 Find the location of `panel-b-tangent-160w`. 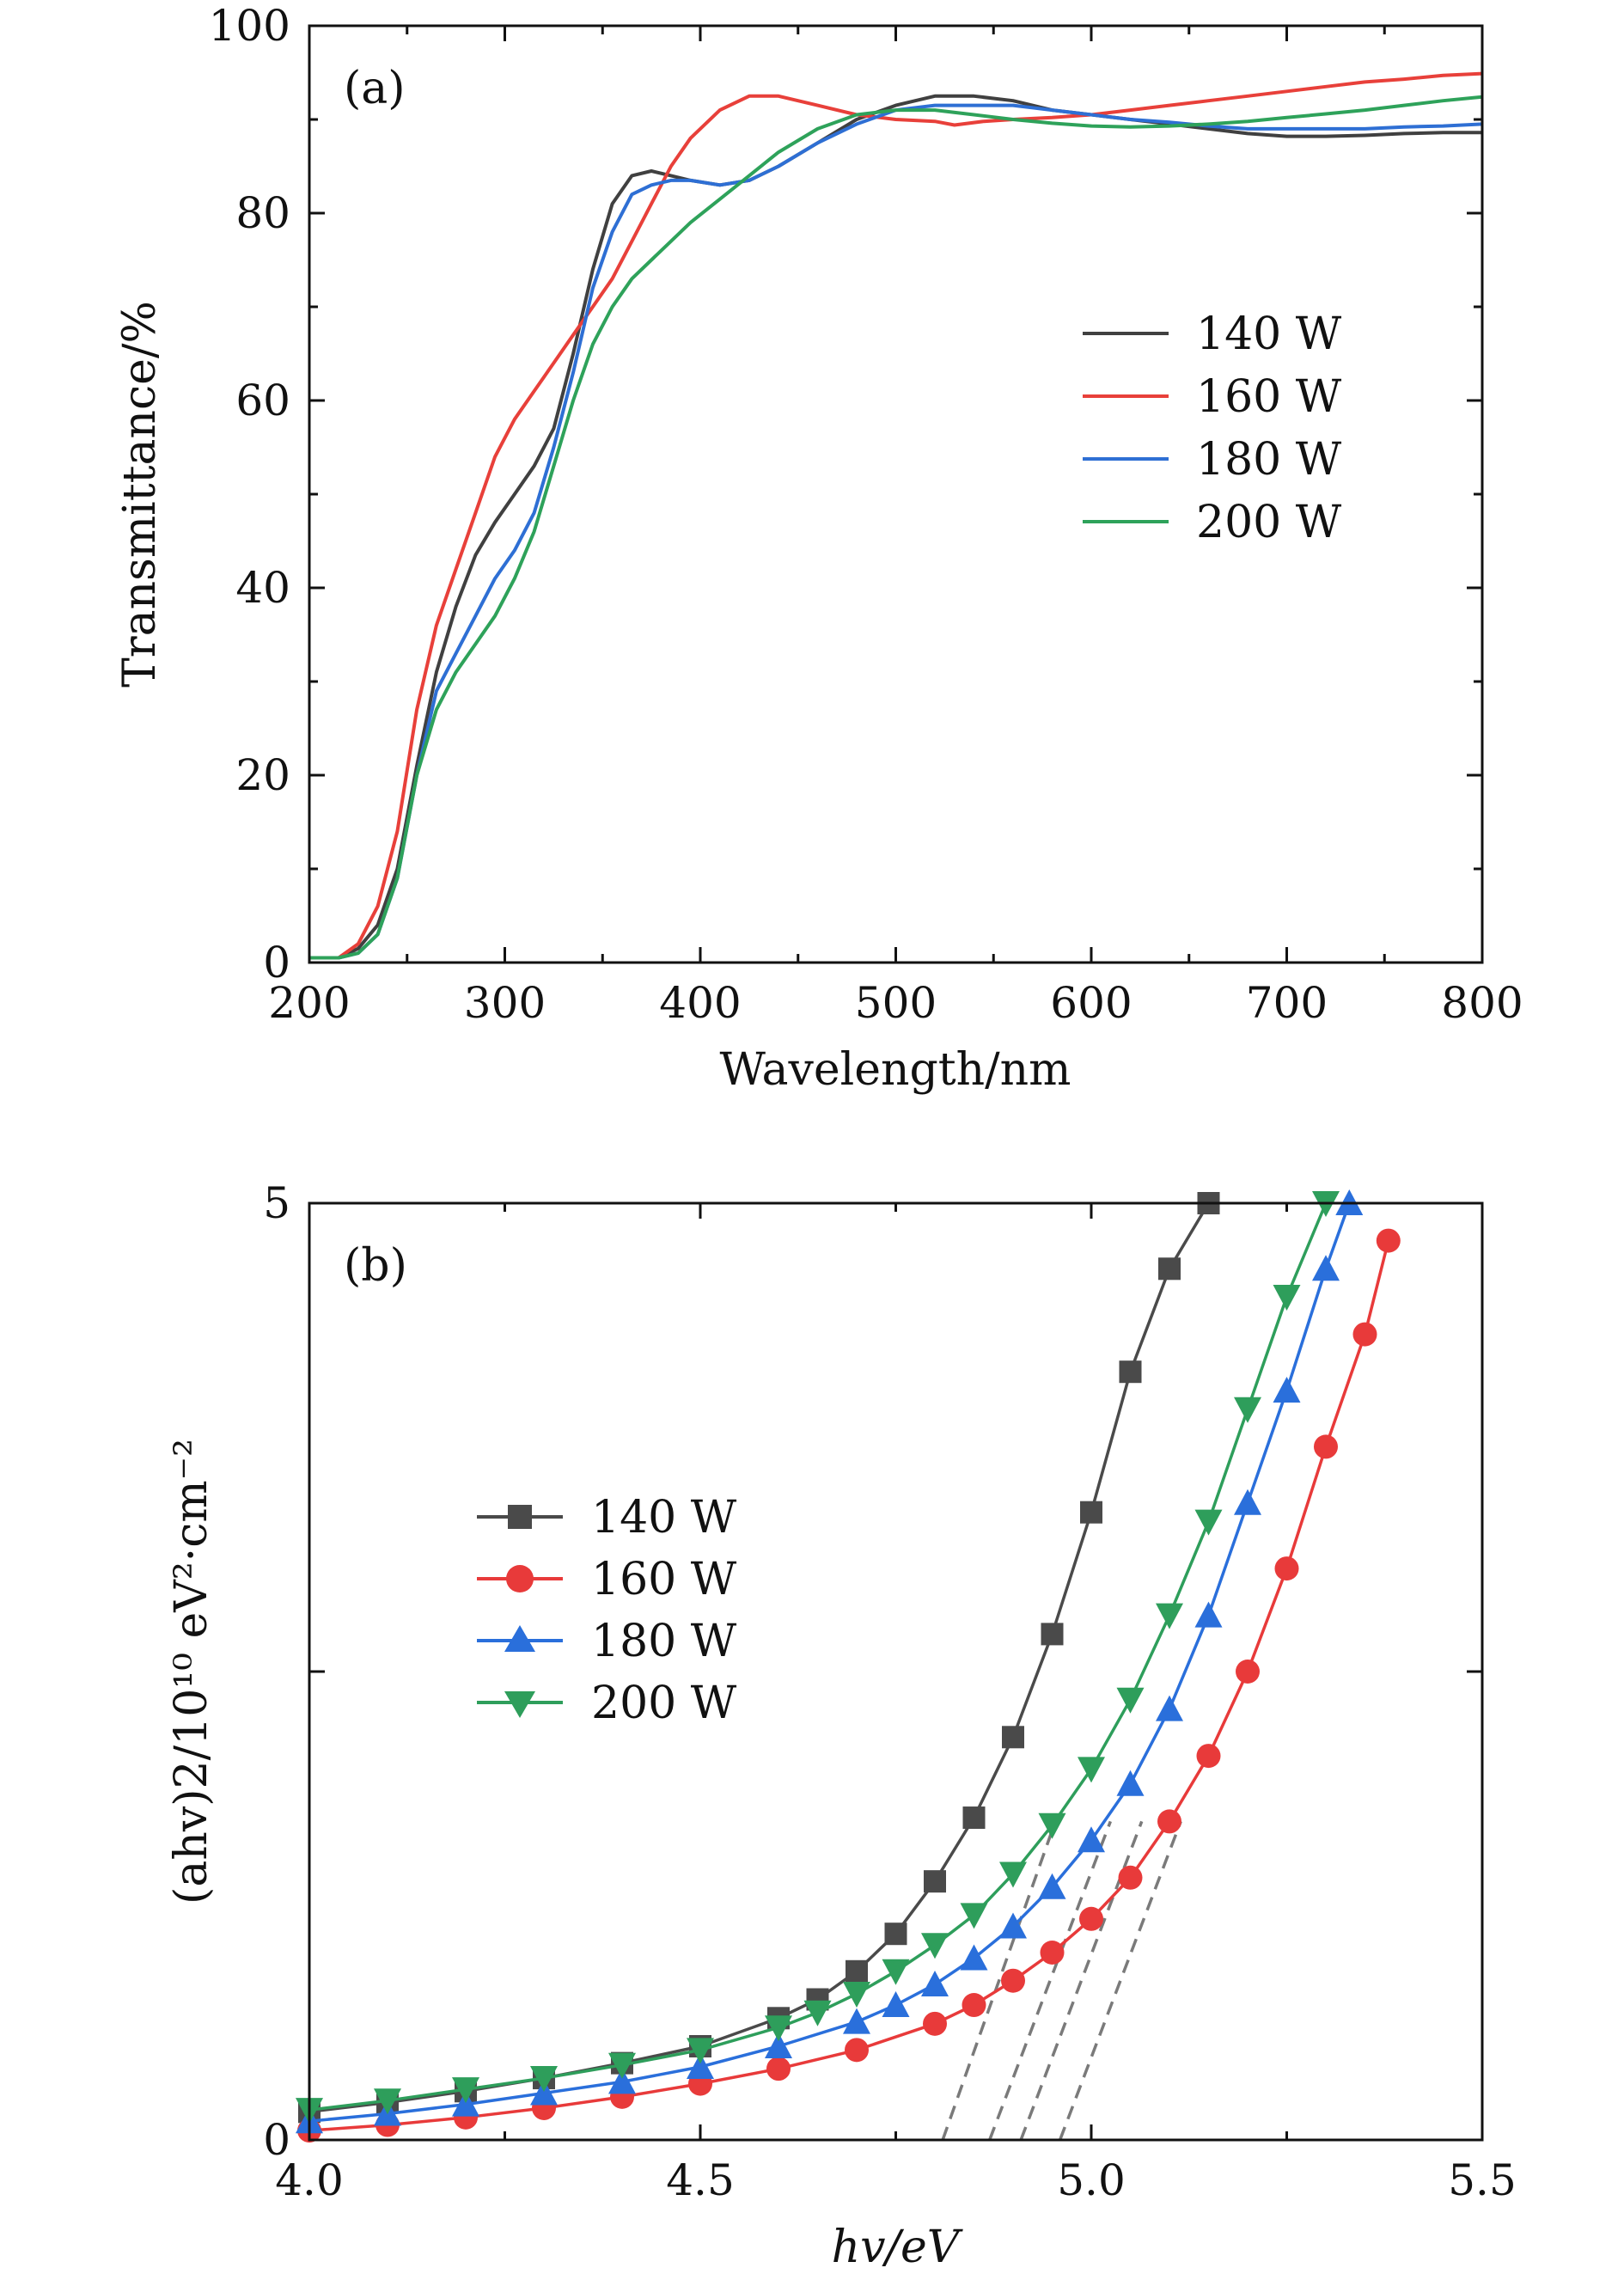

panel-b-tangent-160w is located at coordinates (1120, 1980).